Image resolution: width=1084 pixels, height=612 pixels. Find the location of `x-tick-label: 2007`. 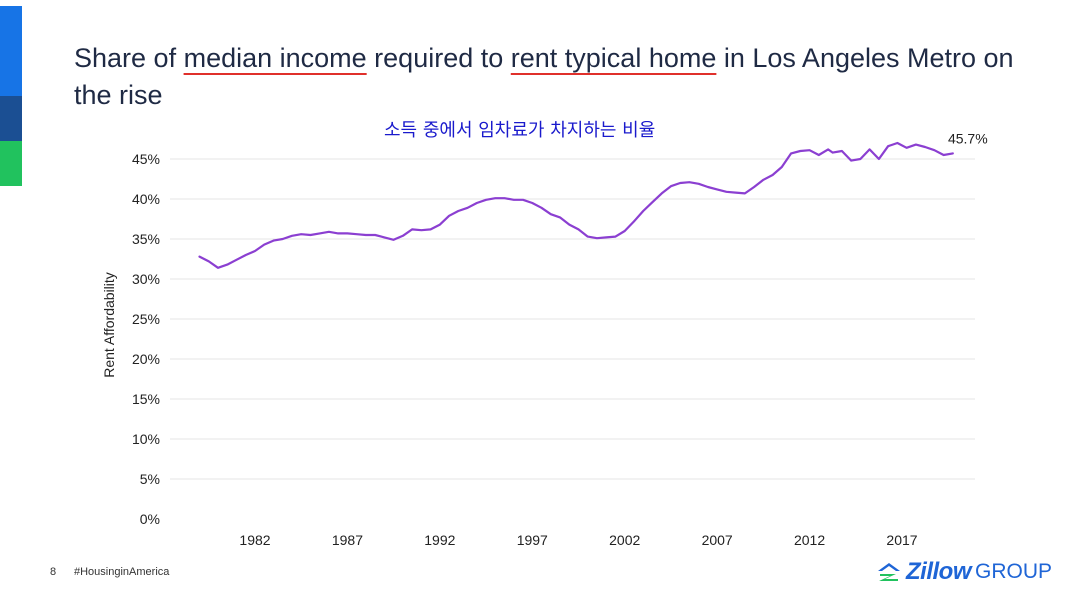

x-tick-label: 2007 is located at coordinates (717, 540).